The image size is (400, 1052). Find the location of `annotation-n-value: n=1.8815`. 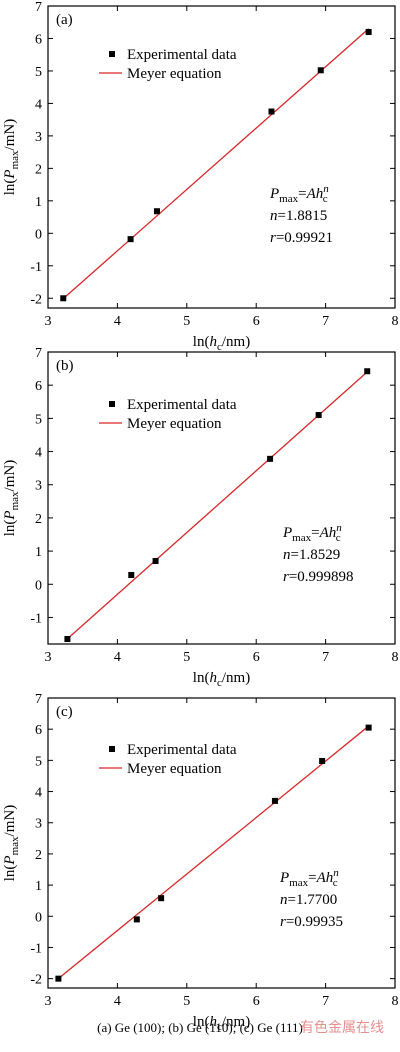

annotation-n-value: n=1.8815 is located at coordinates (298, 216).